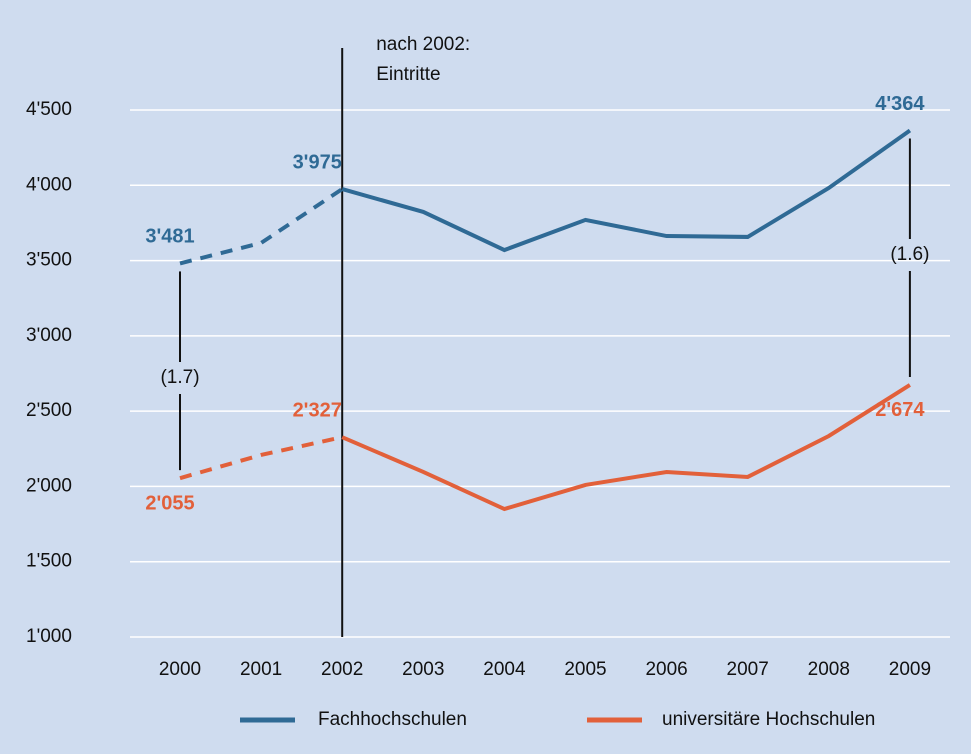 This screenshot has height=754, width=971. Describe the element at coordinates (317, 410) in the screenshot. I see `data-label: 2'327` at that location.